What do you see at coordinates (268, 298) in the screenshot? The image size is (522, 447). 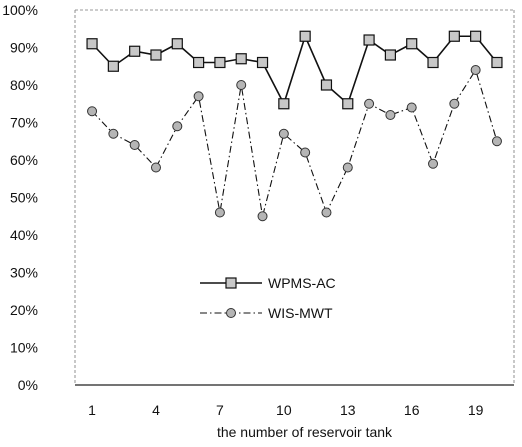 I see `legend: WPMS-AC WIS-MWT` at bounding box center [268, 298].